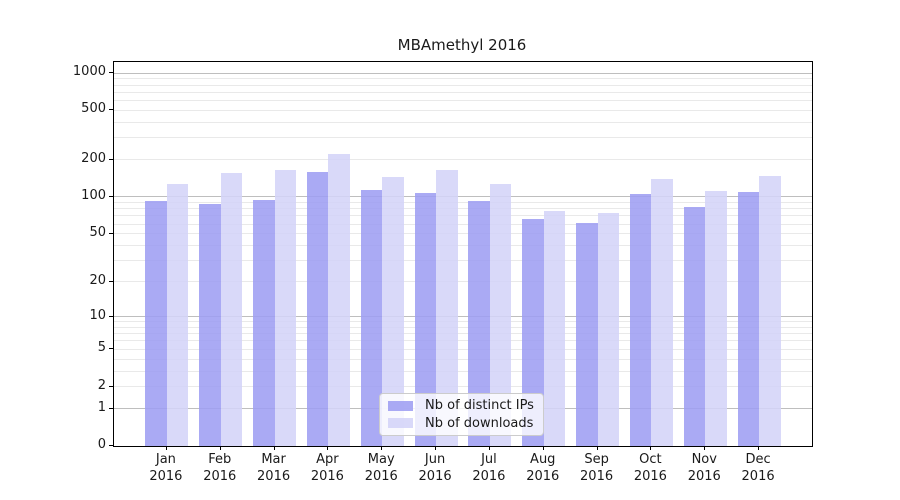  What do you see at coordinates (89, 71) in the screenshot?
I see `y-axis-tick-label: 1000` at bounding box center [89, 71].